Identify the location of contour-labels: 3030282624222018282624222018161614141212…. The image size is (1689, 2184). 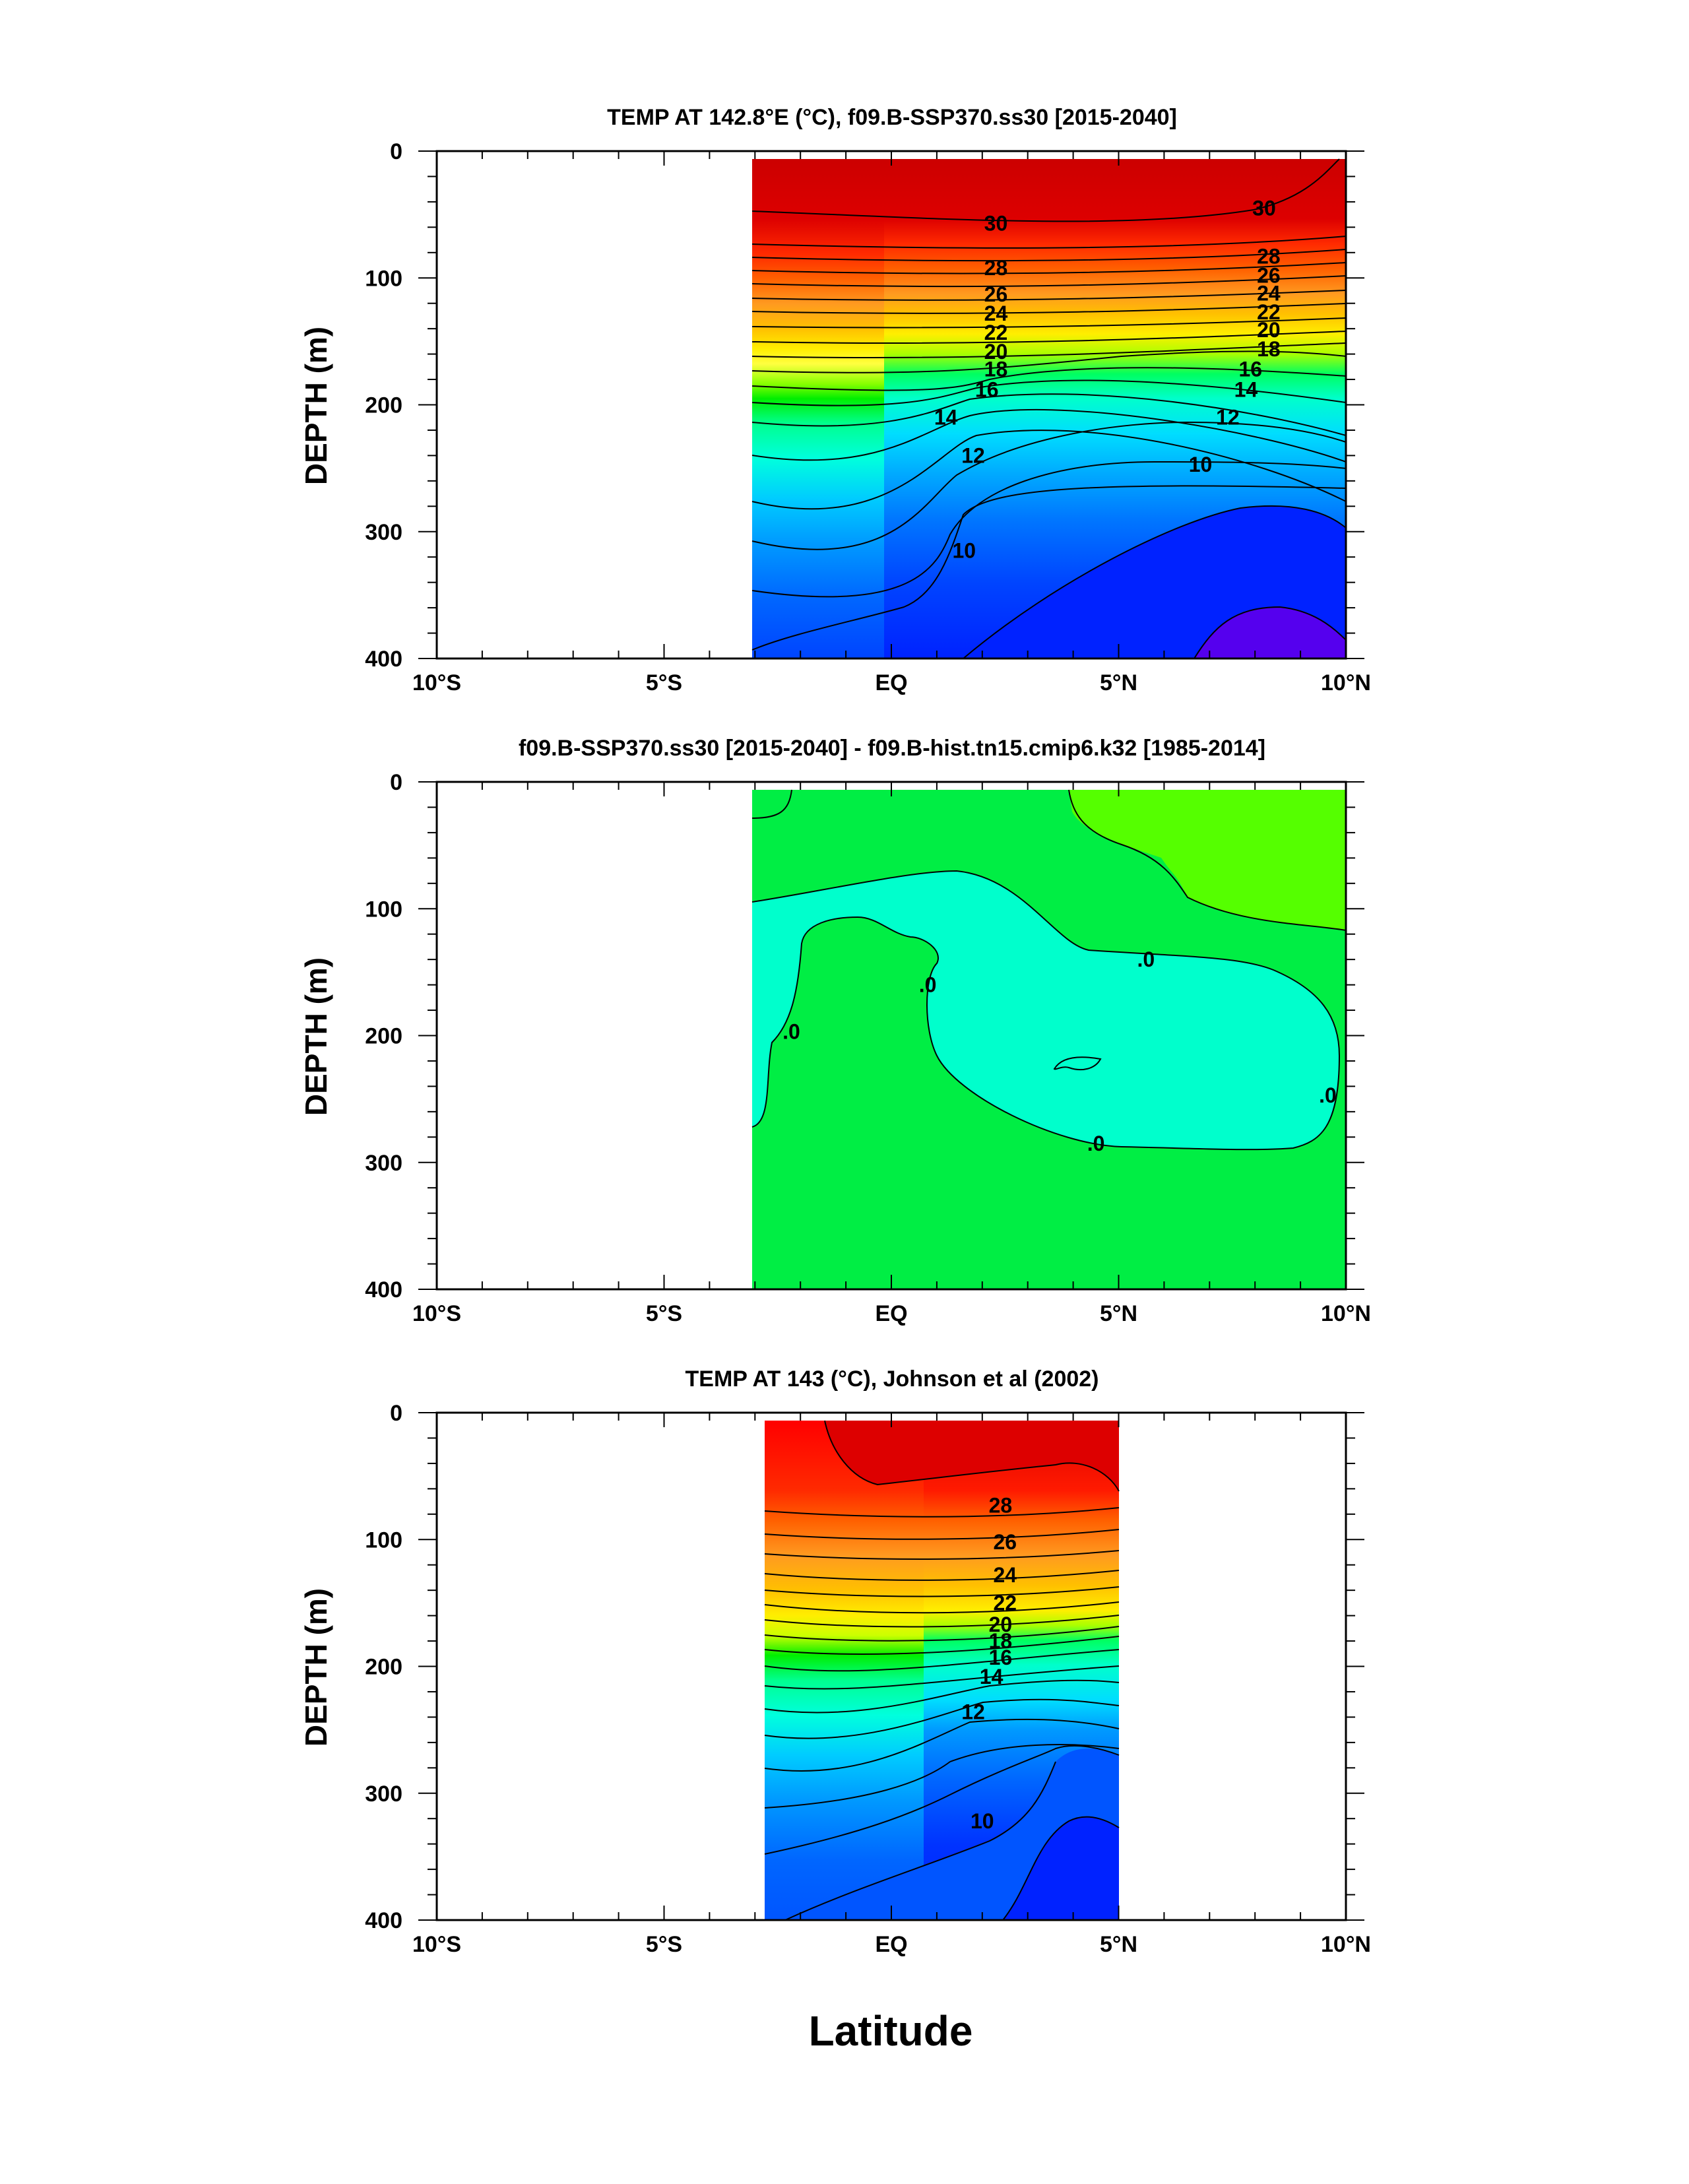
(1107, 380).